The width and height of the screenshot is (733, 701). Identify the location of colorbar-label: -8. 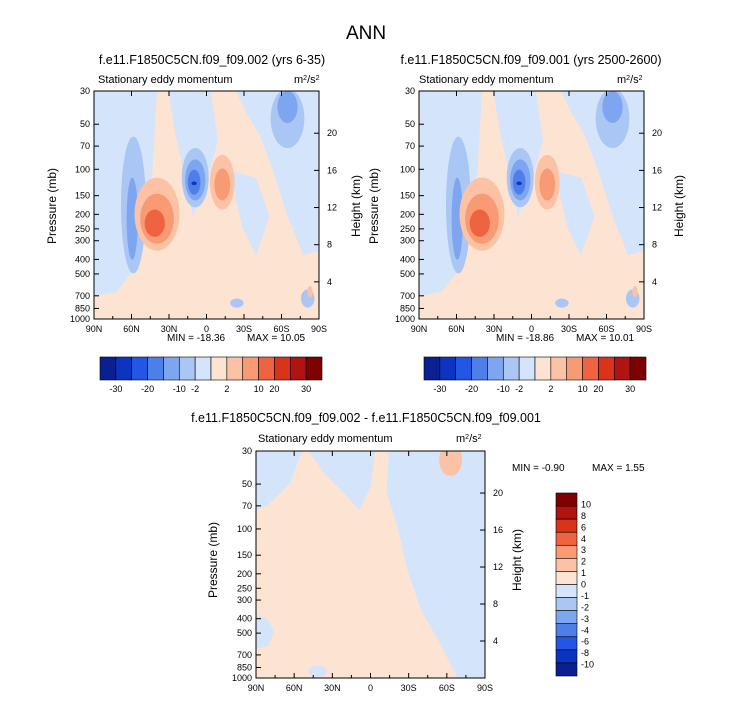
(585, 653).